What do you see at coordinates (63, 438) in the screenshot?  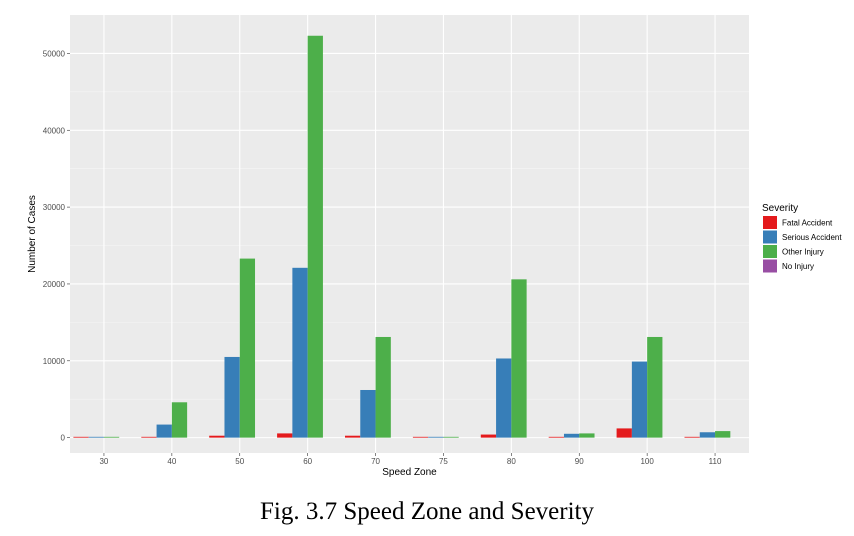 I see `y-tick-label: 0` at bounding box center [63, 438].